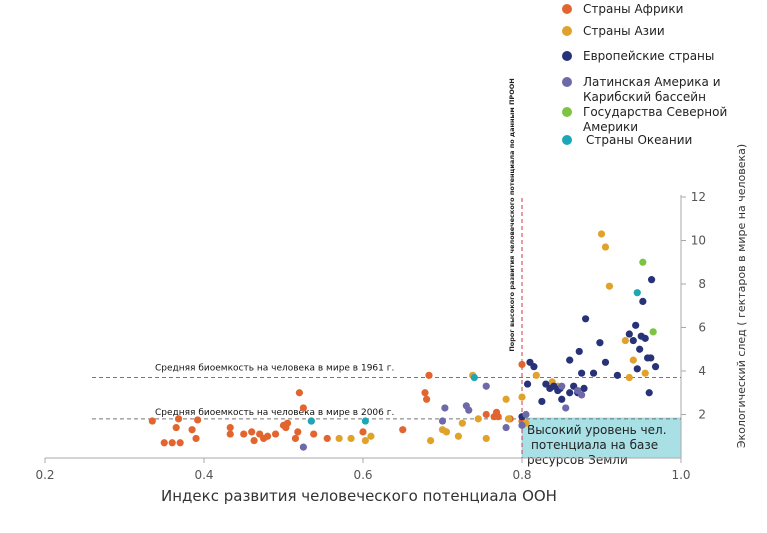 This screenshot has height=533, width=767. Describe the element at coordinates (648, 56) in the screenshot. I see `legend-label: Европейские страны` at that location.